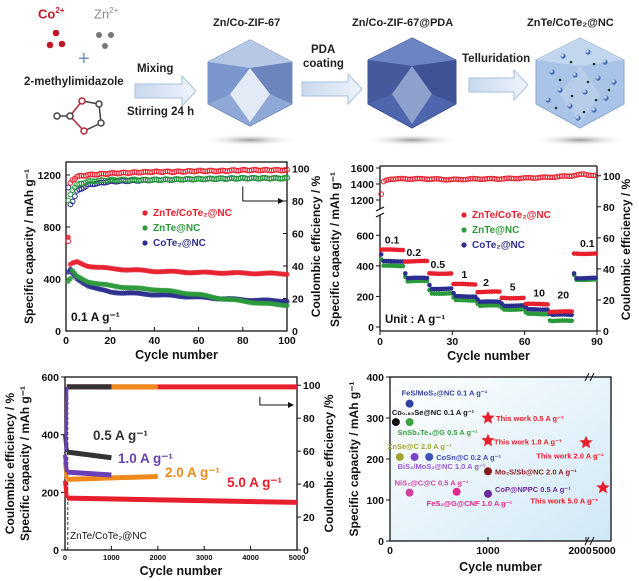  I want to click on unit-annotation: Unit : A g⁻¹, so click(415, 320).